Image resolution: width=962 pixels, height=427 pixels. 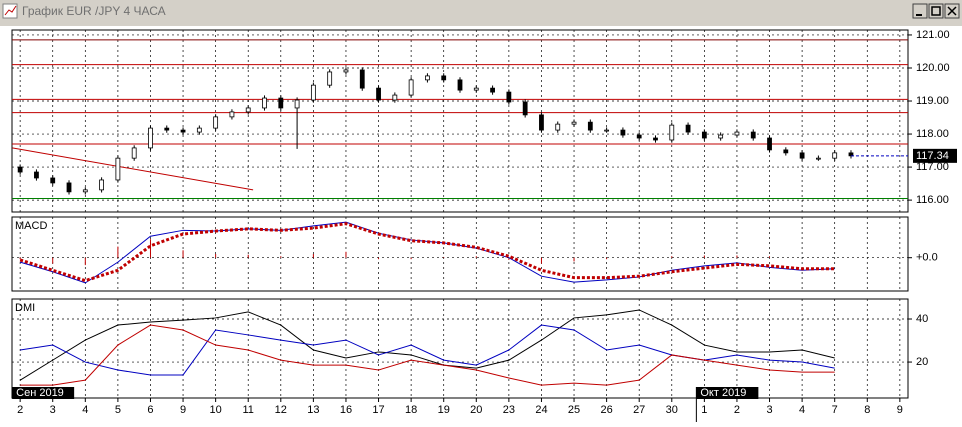 What do you see at coordinates (313, 410) in the screenshot?
I see `x-tick-label: 13` at bounding box center [313, 410].